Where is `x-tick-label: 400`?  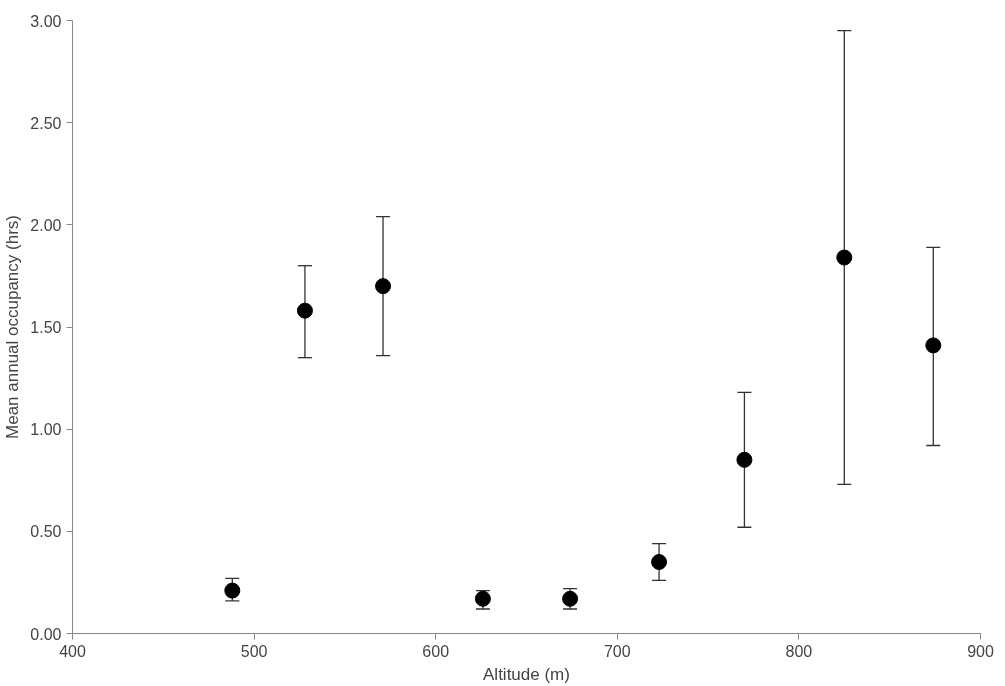 x-tick-label: 400 is located at coordinates (72, 651).